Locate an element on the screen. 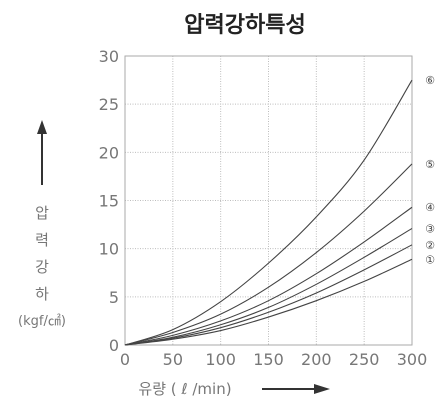 The image size is (440, 405). x-tick-labels: 0 50 100 150 200 250 300 is located at coordinates (273, 359).